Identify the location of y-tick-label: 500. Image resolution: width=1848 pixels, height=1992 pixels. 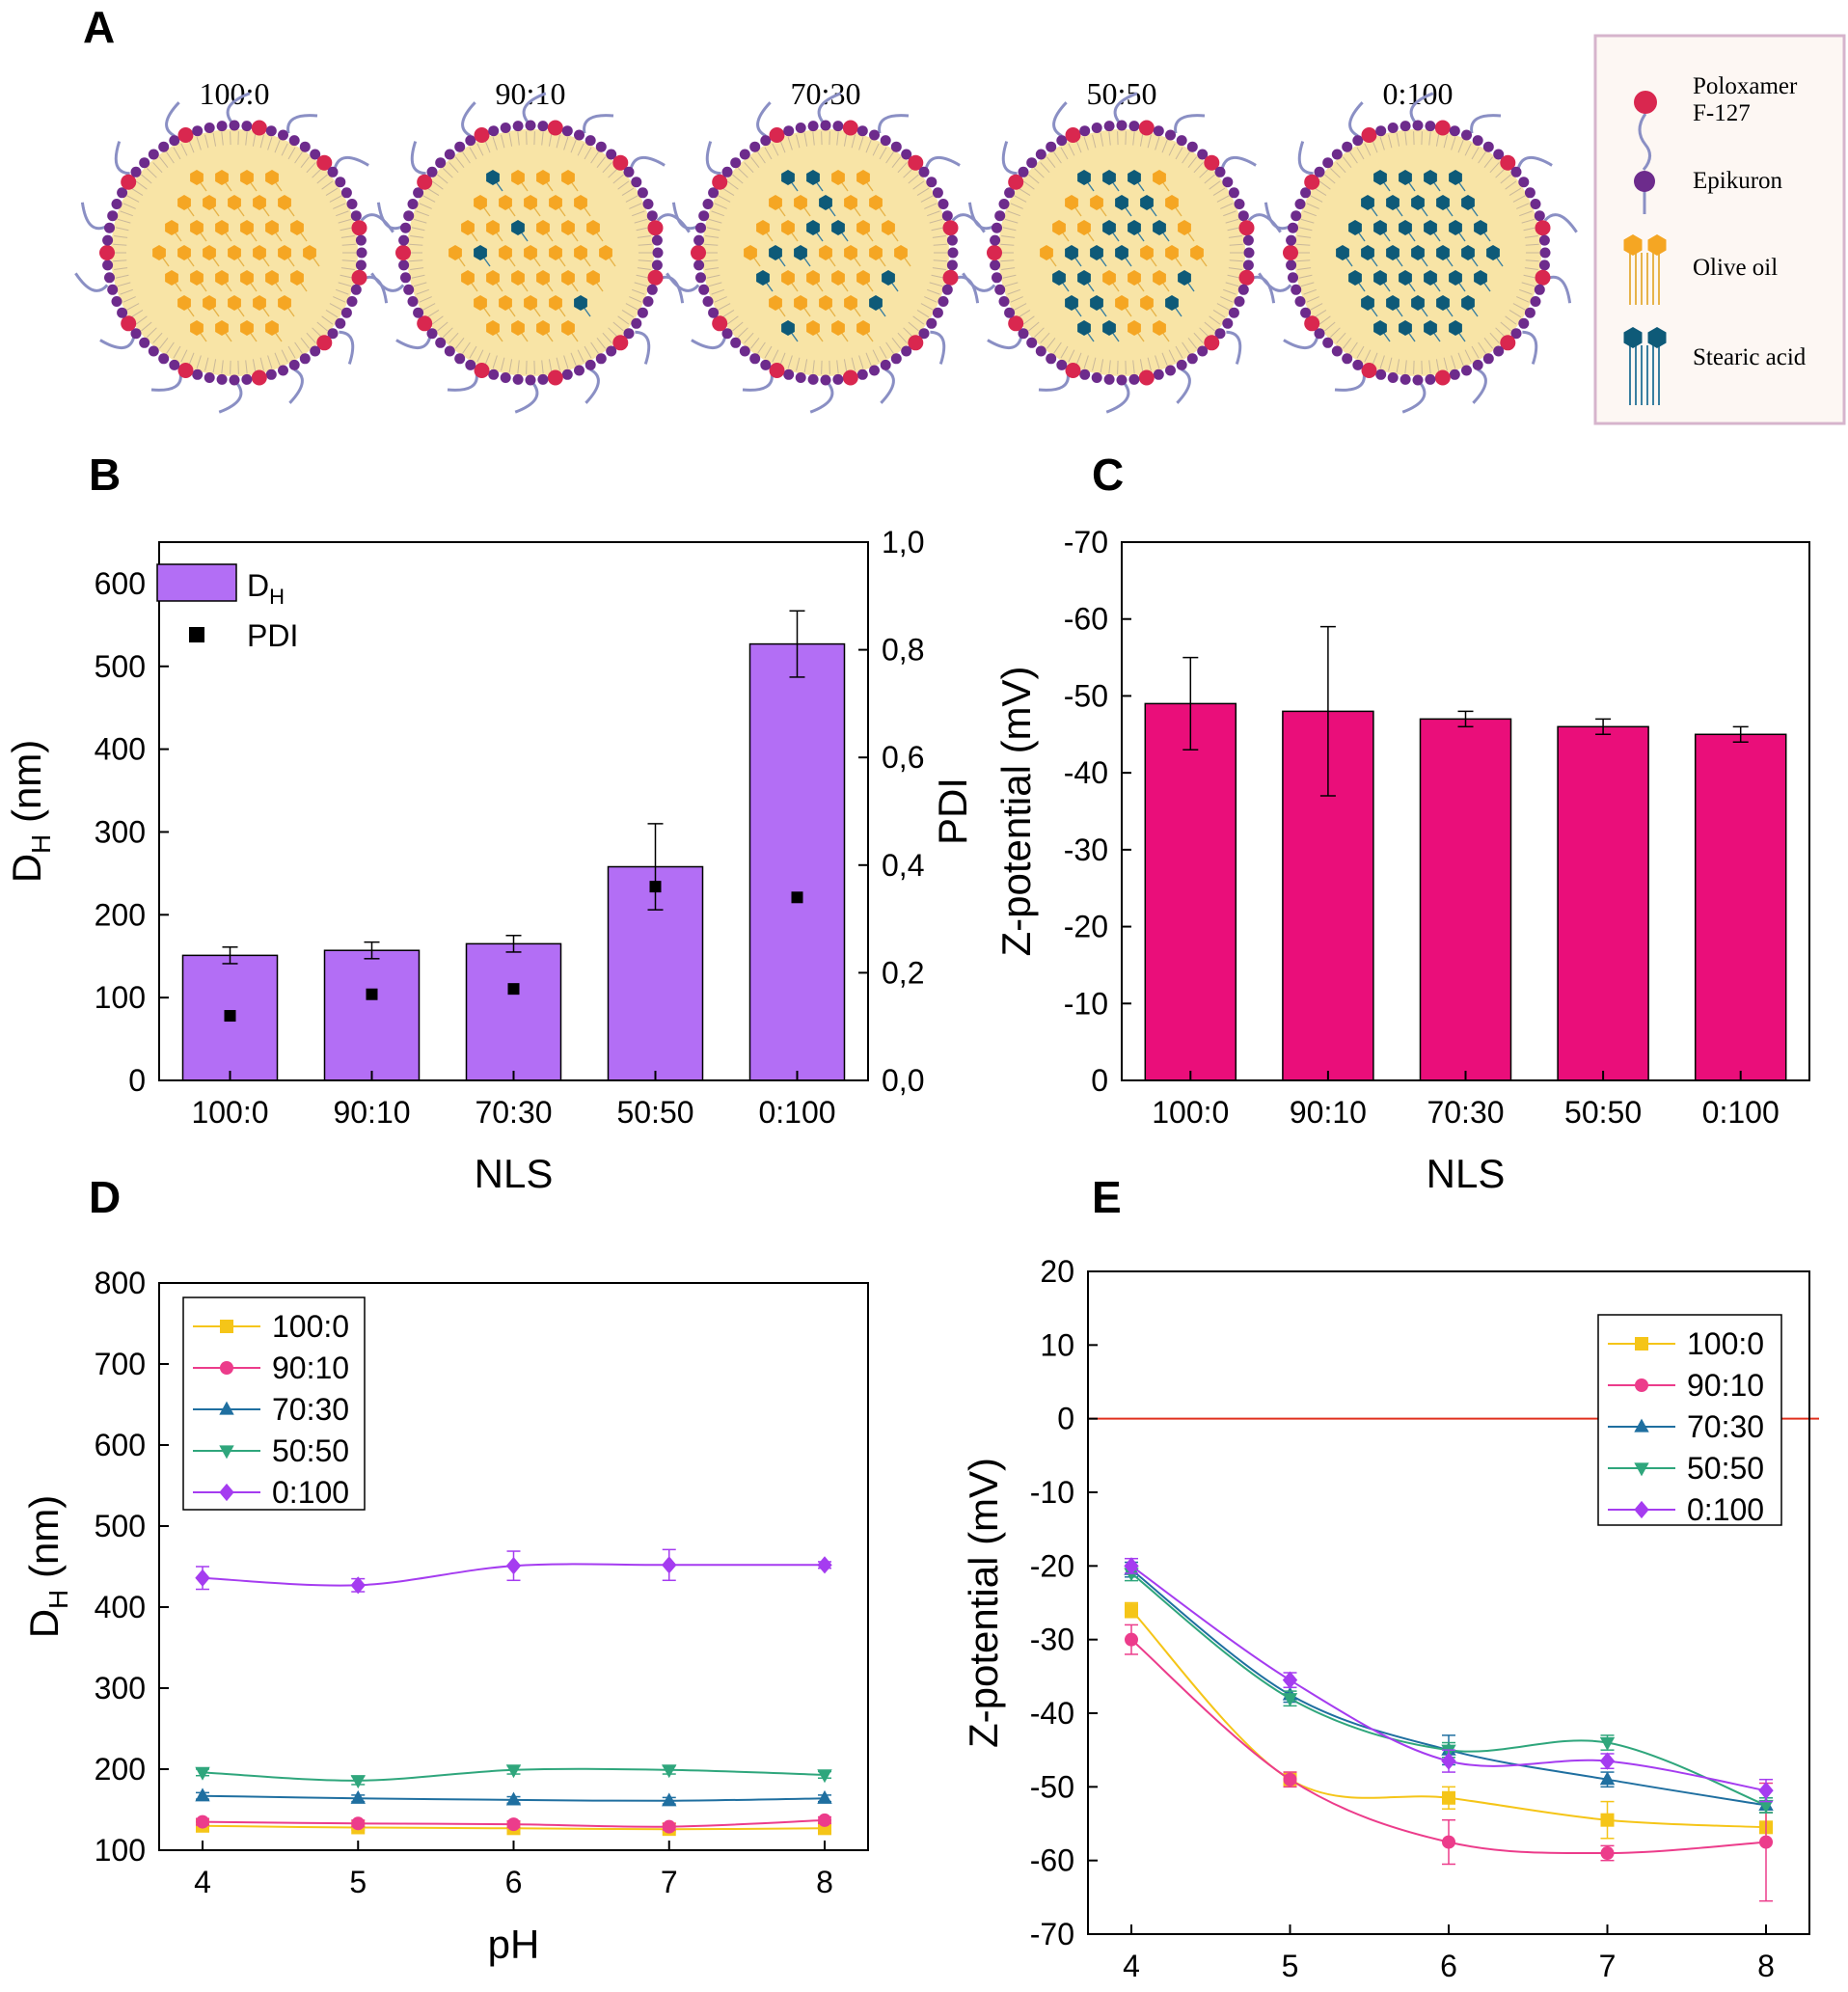
(120, 1526).